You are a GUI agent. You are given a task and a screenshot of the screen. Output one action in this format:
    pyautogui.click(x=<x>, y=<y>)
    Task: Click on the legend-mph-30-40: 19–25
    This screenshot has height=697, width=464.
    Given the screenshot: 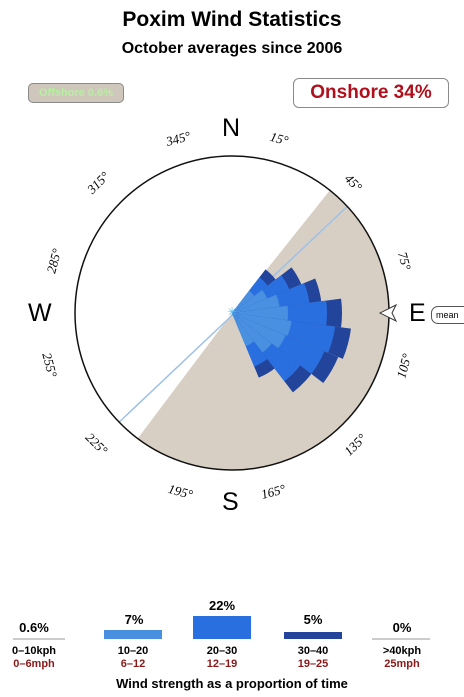 What is the action you would take?
    pyautogui.click(x=313, y=664)
    